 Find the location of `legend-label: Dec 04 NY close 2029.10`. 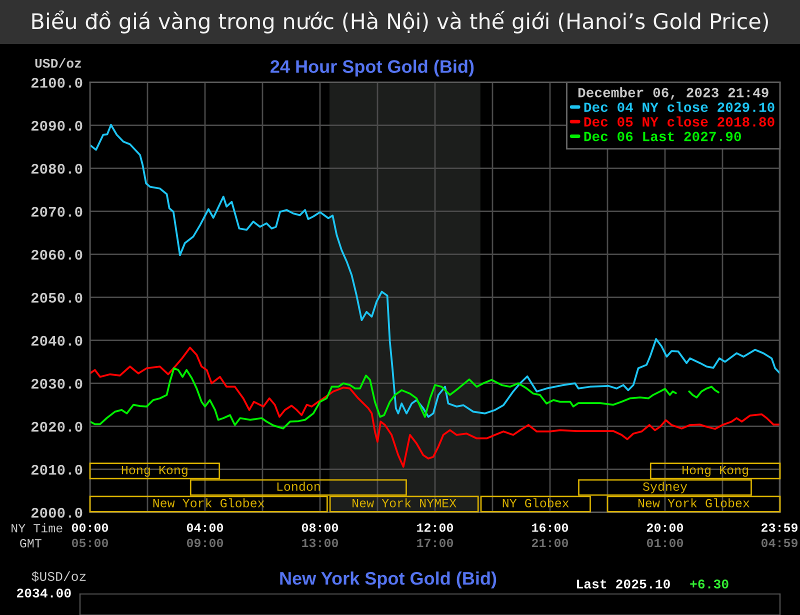

legend-label: Dec 04 NY close 2029.10 is located at coordinates (679, 107).